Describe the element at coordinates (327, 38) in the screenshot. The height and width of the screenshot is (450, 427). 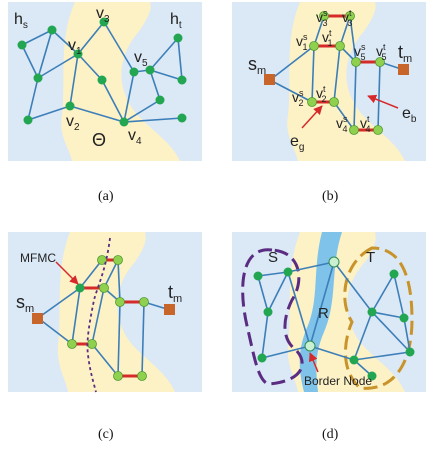
I see `label-v1t: vt 1` at that location.